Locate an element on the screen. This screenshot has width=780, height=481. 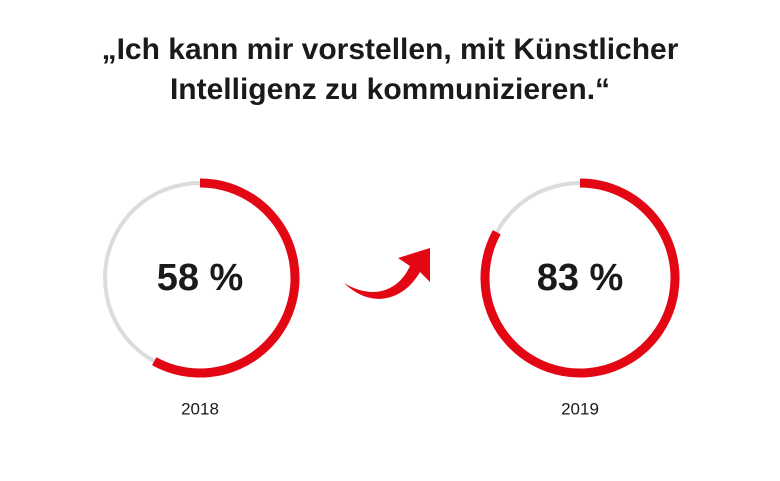
category-label: 2019 is located at coordinates (580, 408).